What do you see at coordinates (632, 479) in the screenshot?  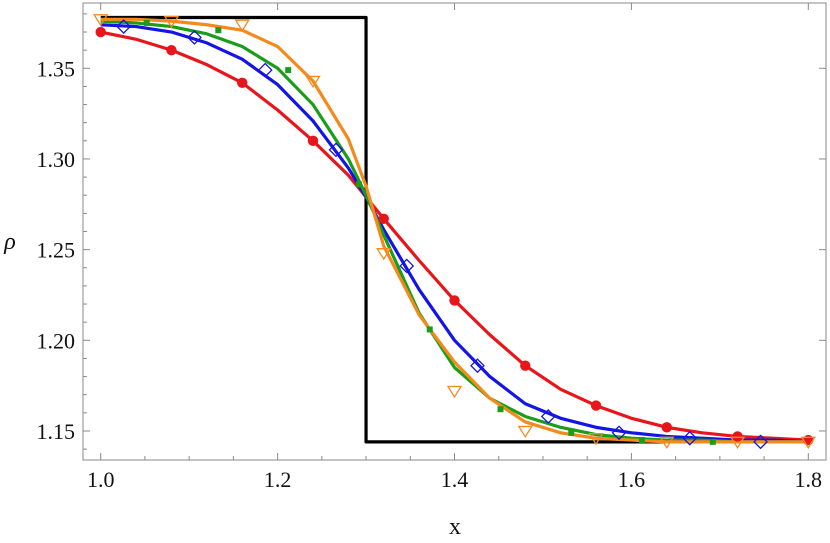 I see `x-tick-label: 1.6` at bounding box center [632, 479].